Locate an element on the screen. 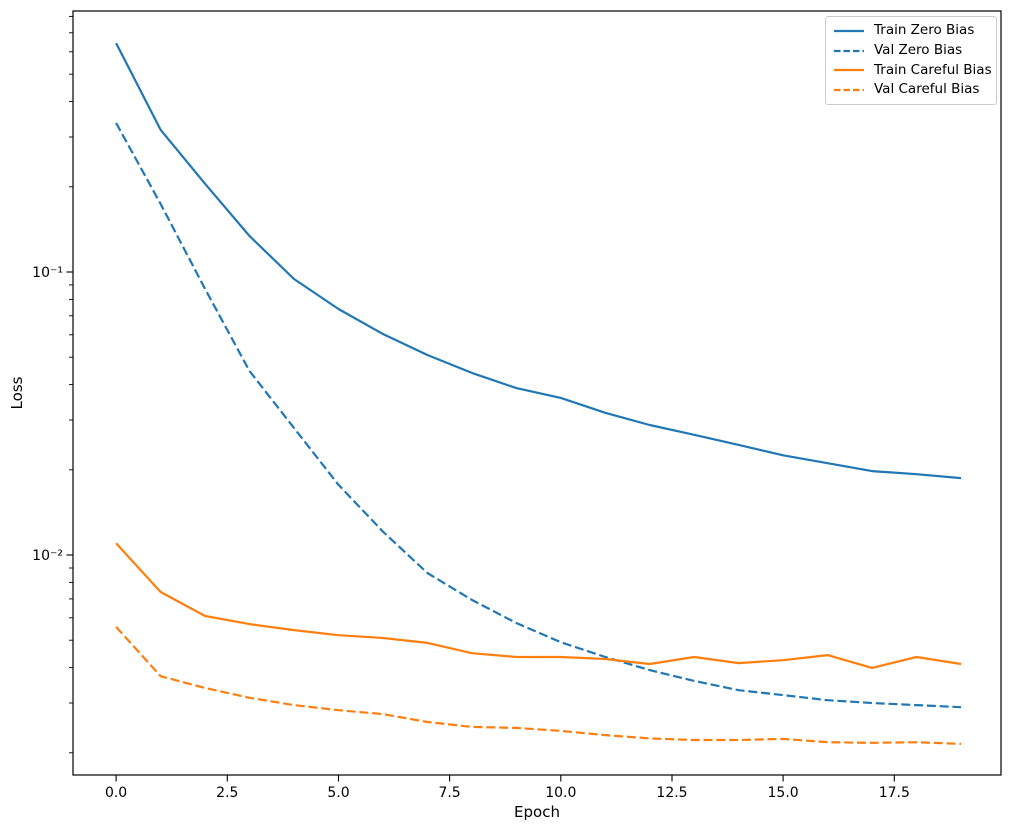 The image size is (1012, 833). series-line-train-careful-bias is located at coordinates (538, 606).